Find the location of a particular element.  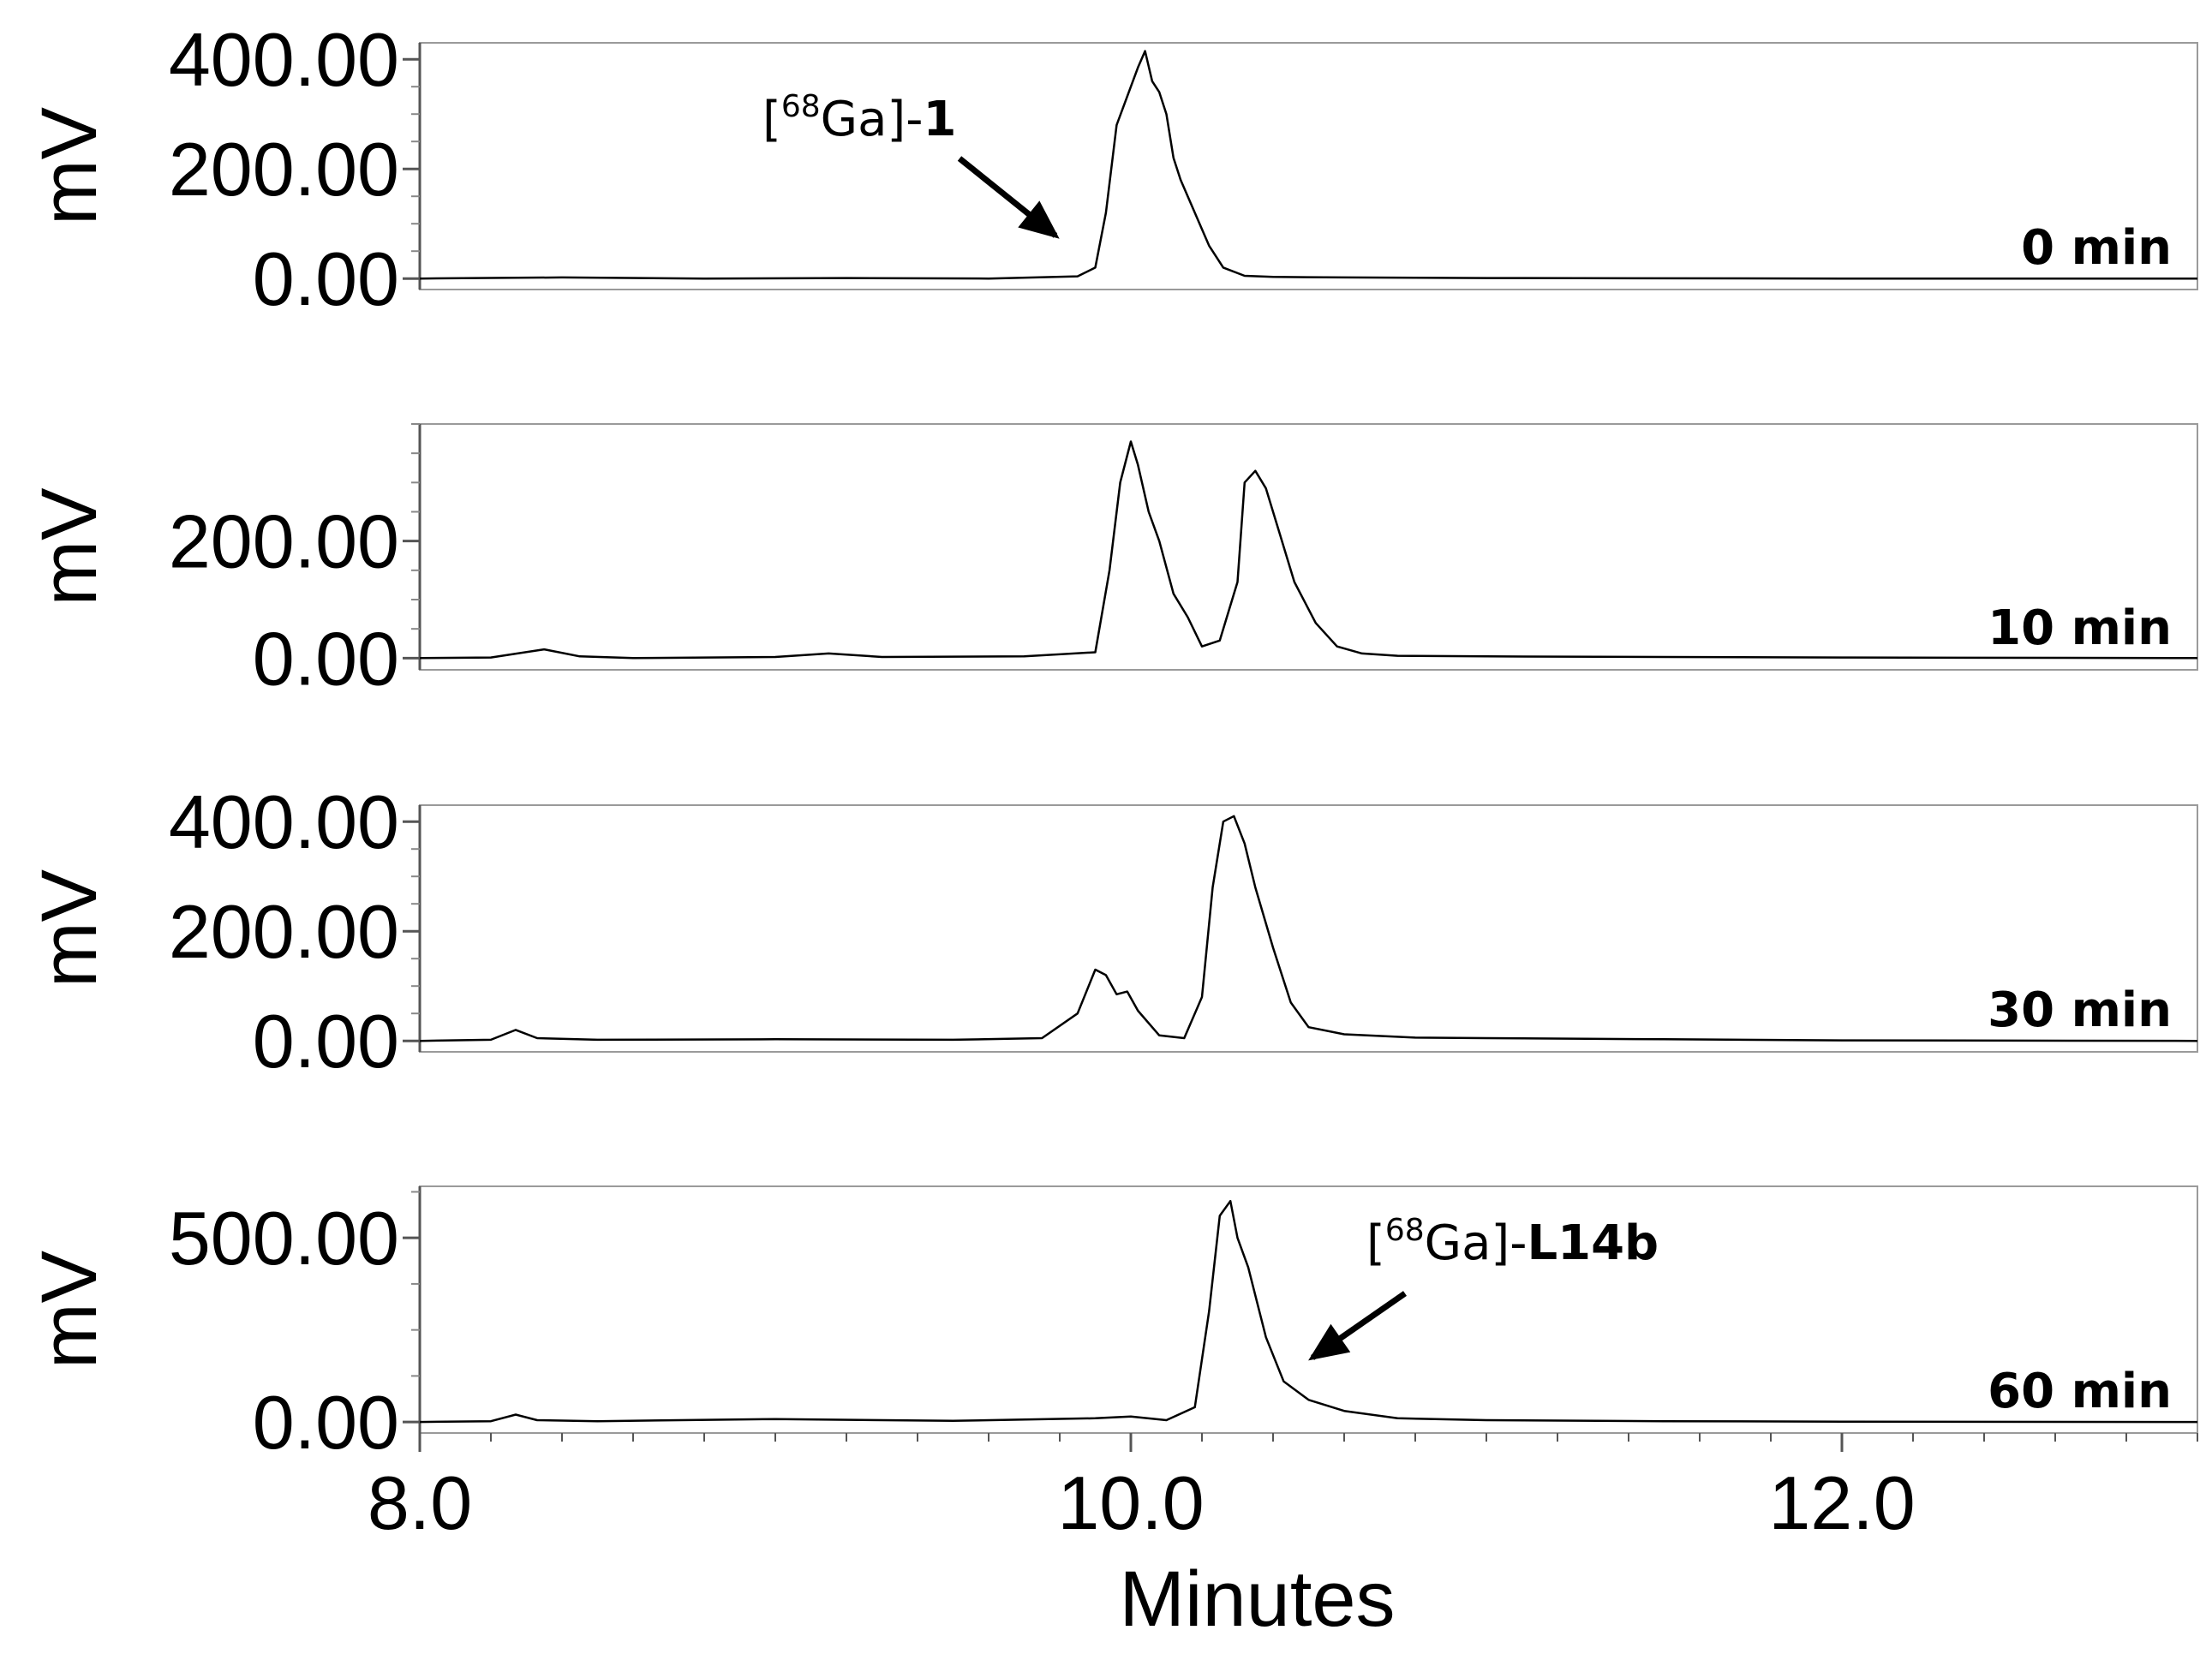

x-axis-title: Minutes is located at coordinates (1257, 1599).